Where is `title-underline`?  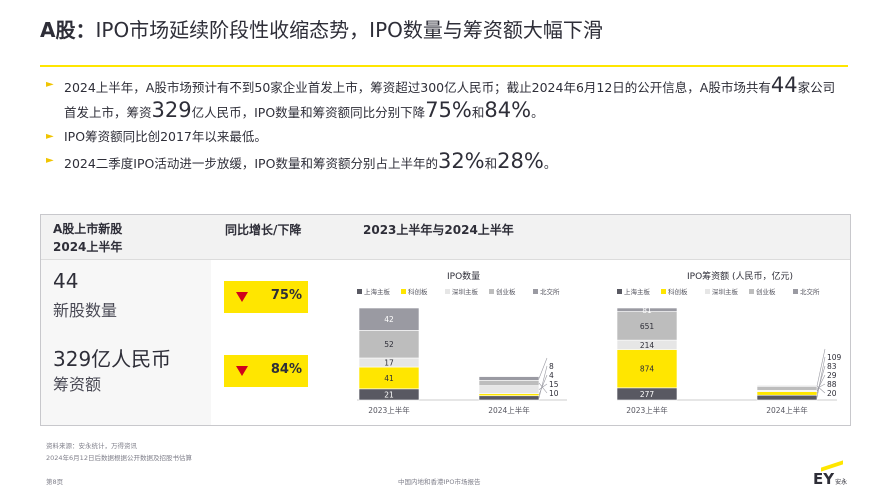
title-underline is located at coordinates (444, 66).